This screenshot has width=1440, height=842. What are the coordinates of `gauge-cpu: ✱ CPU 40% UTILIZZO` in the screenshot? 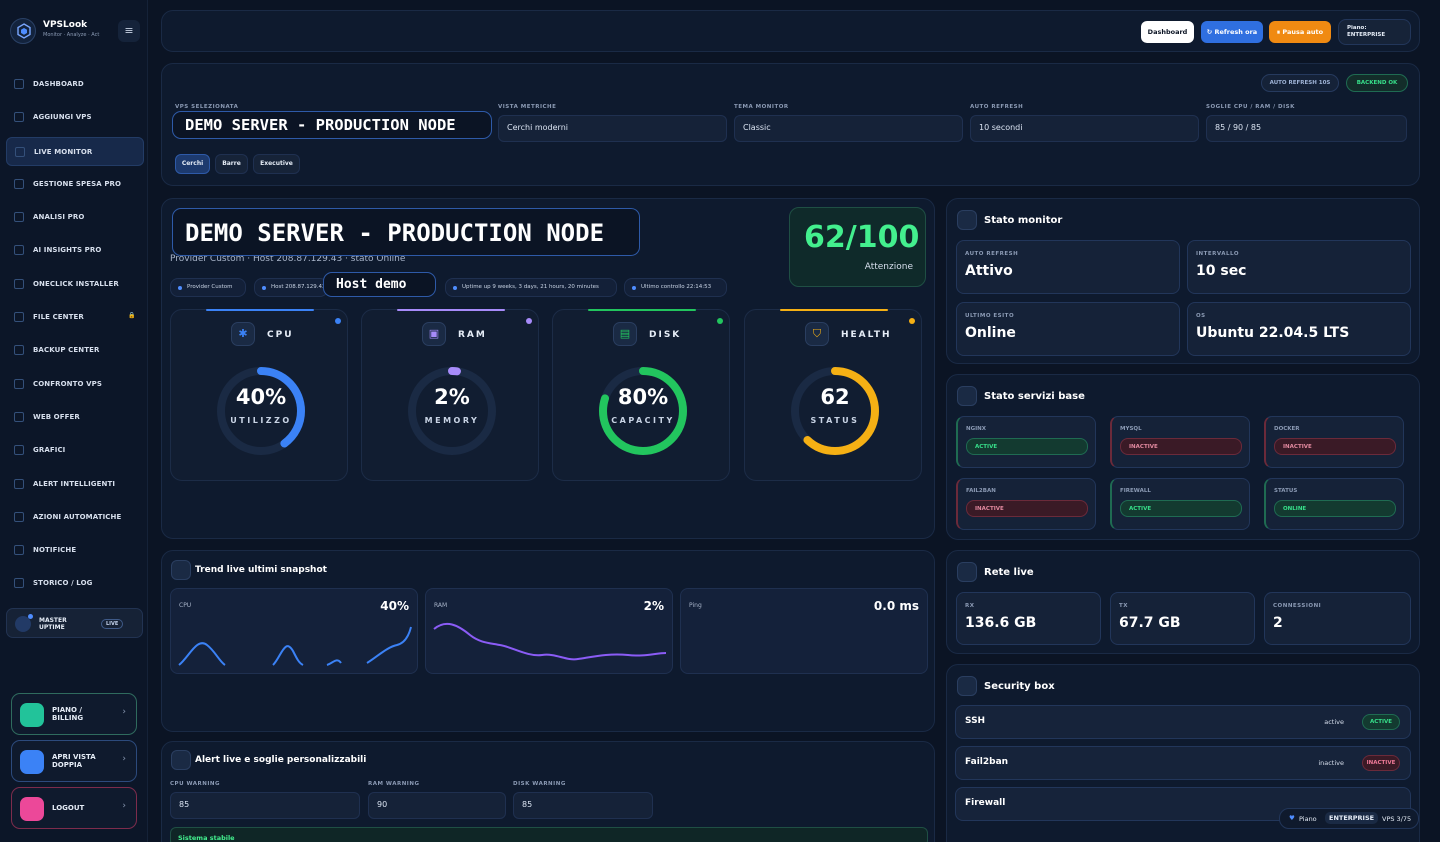 It's located at (259, 395).